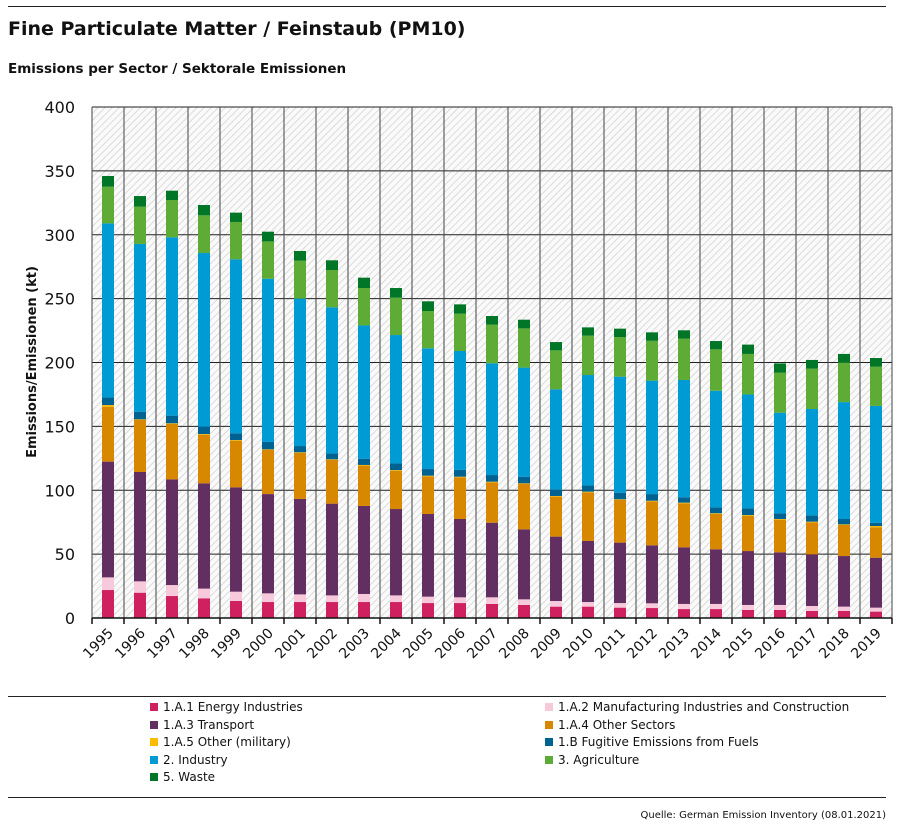  What do you see at coordinates (258, 644) in the screenshot?
I see `x-tick-label: 2000` at bounding box center [258, 644].